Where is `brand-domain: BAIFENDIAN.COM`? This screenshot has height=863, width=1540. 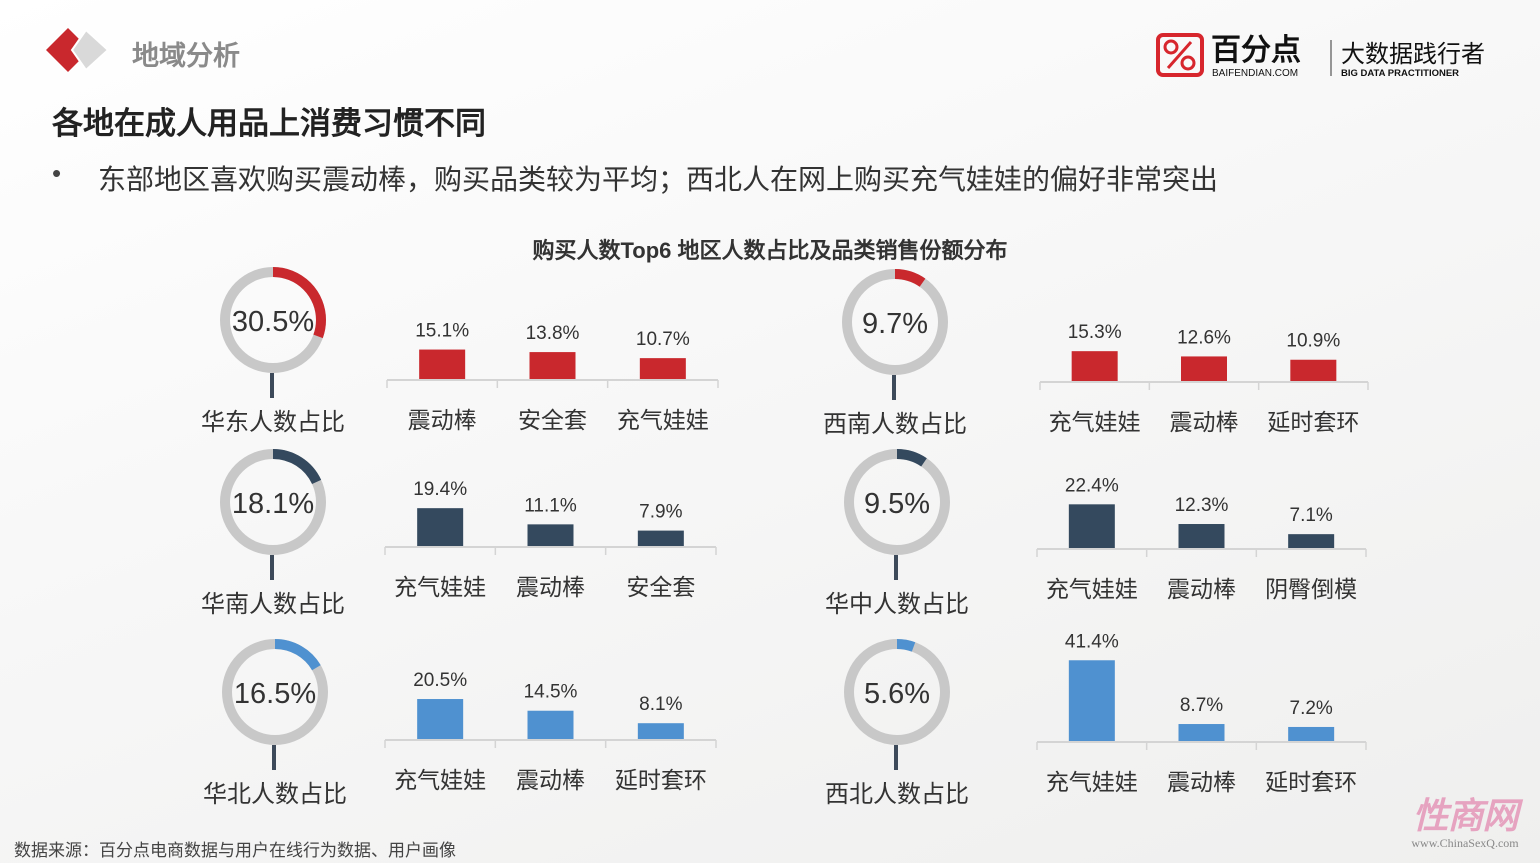
brand-domain: BAIFENDIAN.COM is located at coordinates (1255, 73).